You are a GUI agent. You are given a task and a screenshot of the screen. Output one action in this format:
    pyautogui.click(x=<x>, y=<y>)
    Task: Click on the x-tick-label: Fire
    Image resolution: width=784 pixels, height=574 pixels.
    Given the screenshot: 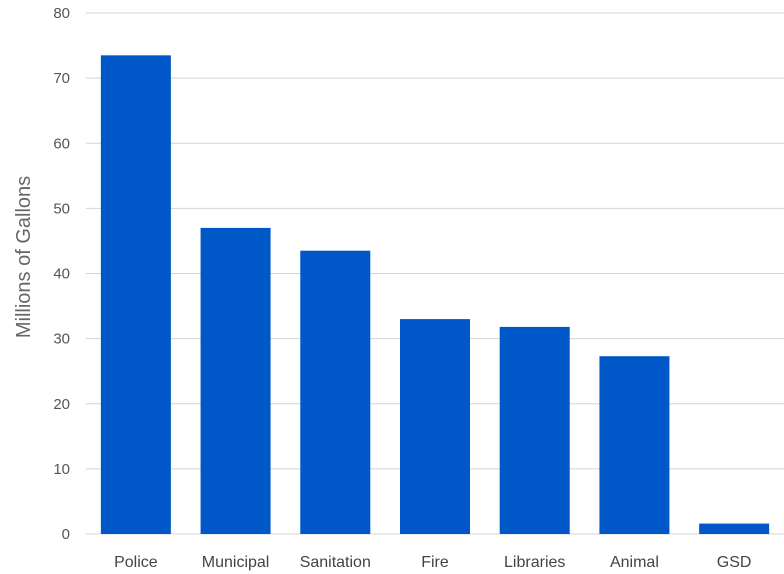 What is the action you would take?
    pyautogui.click(x=435, y=562)
    